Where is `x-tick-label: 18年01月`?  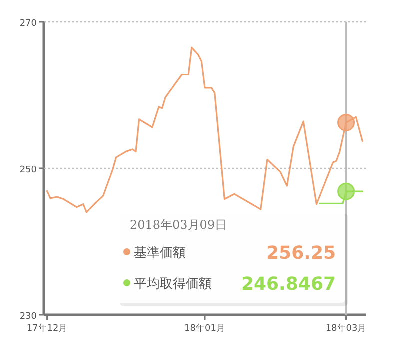 x-tick-label: 18年01月 is located at coordinates (205, 328).